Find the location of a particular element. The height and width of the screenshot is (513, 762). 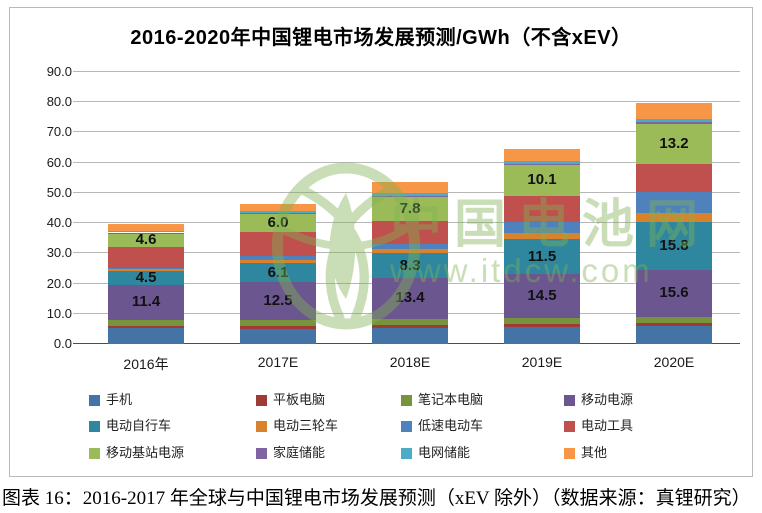

y-axis: 0.0 10.0 20.0 30.0 40.0 50.0 60.0 70.0 80.0 90.0 is located at coordinates (43, 207).